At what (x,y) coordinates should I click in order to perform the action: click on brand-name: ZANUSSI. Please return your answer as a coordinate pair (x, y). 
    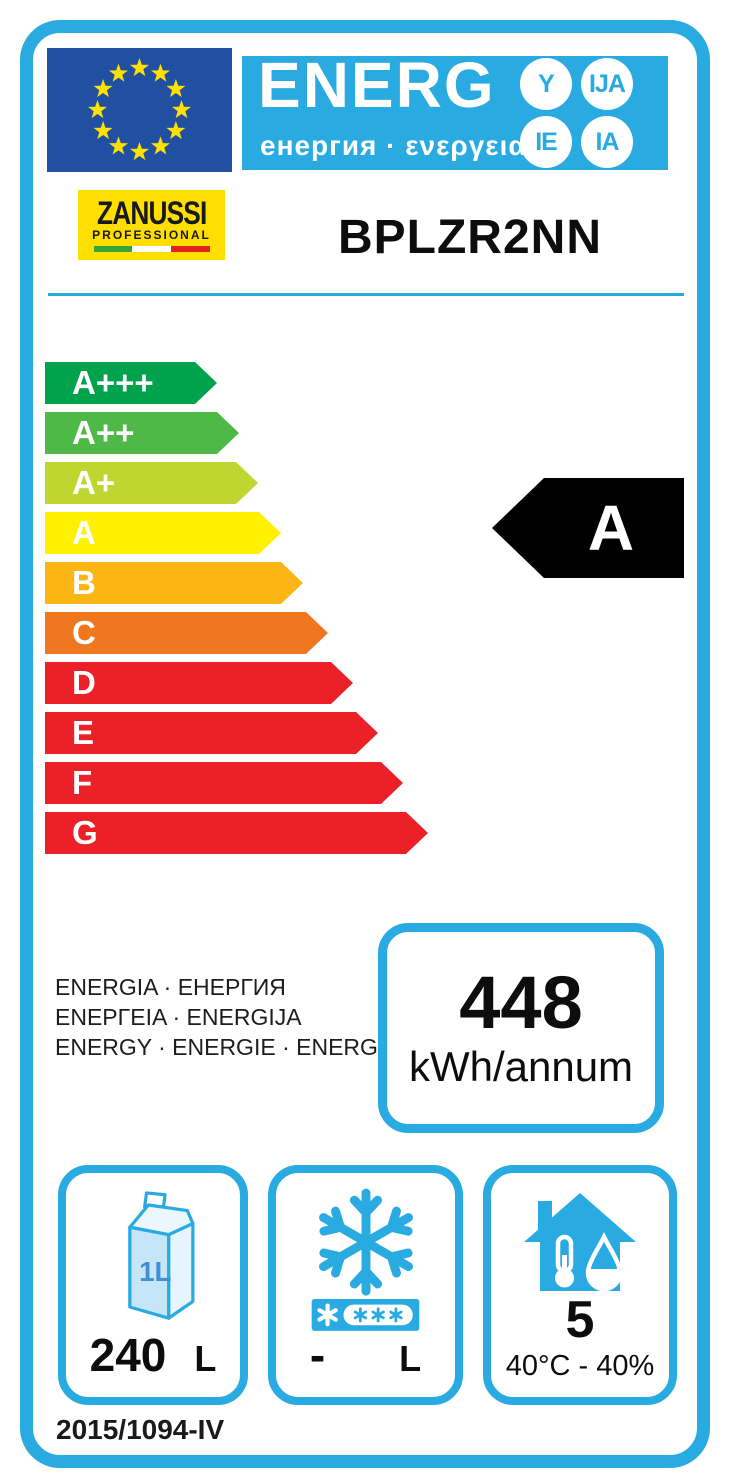
    Looking at the image, I should click on (151, 213).